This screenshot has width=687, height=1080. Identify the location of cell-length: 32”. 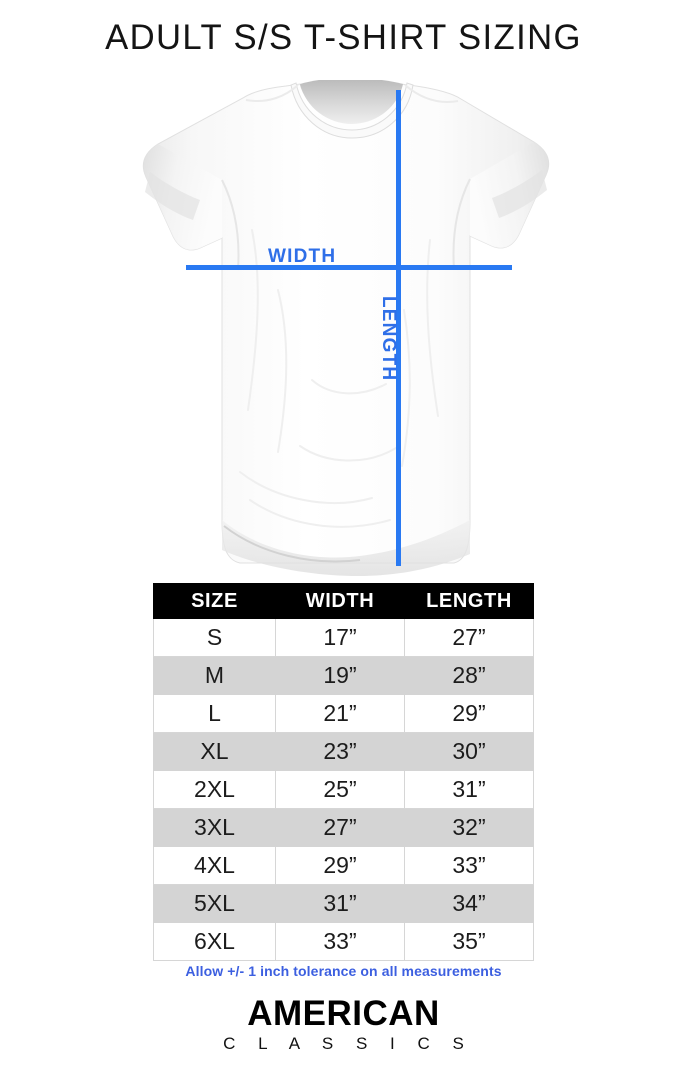
(469, 827).